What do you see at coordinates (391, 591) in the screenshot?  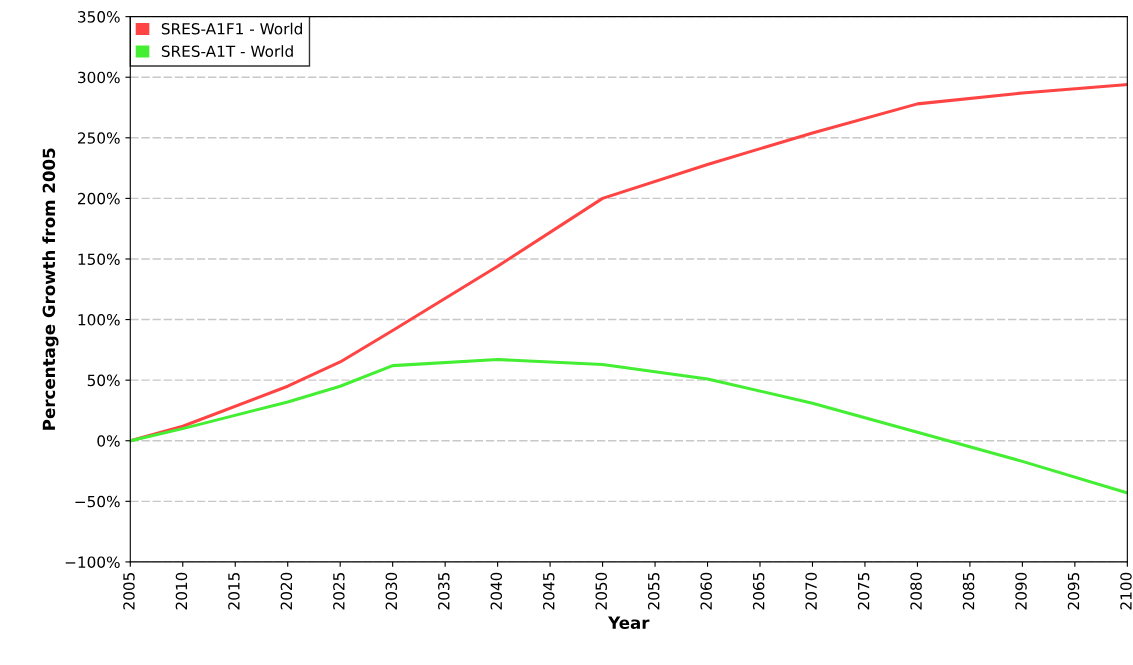 I see `x-tick-label: 2030` at bounding box center [391, 591].